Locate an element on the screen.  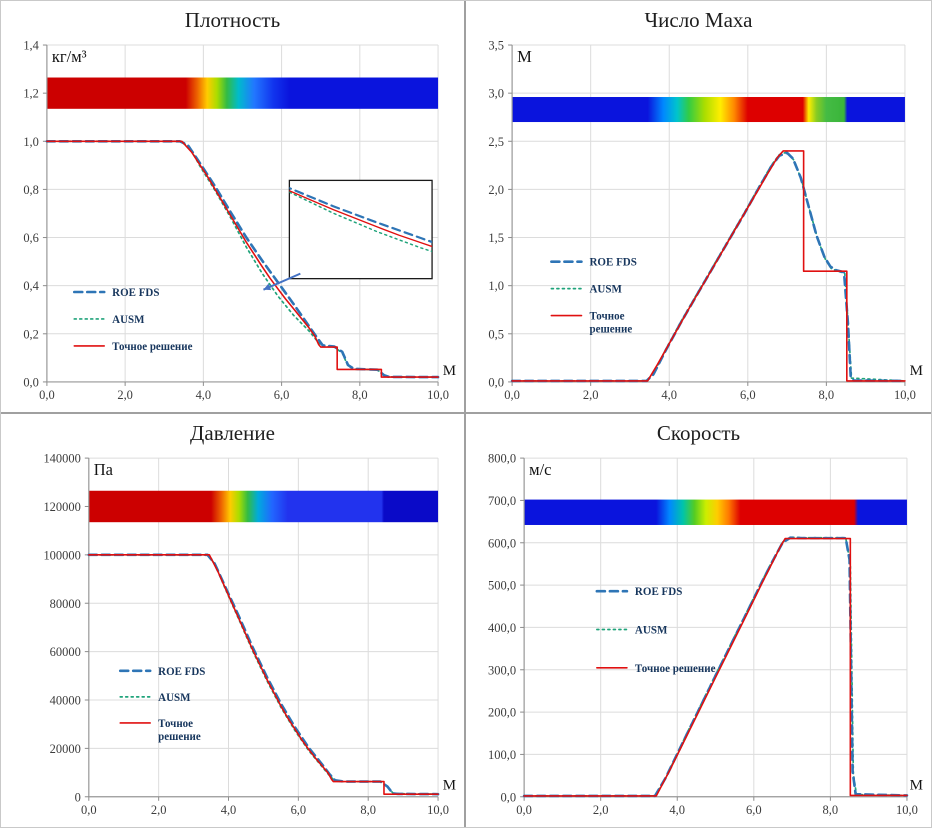
inset-series-group is located at coordinates (361, 219).